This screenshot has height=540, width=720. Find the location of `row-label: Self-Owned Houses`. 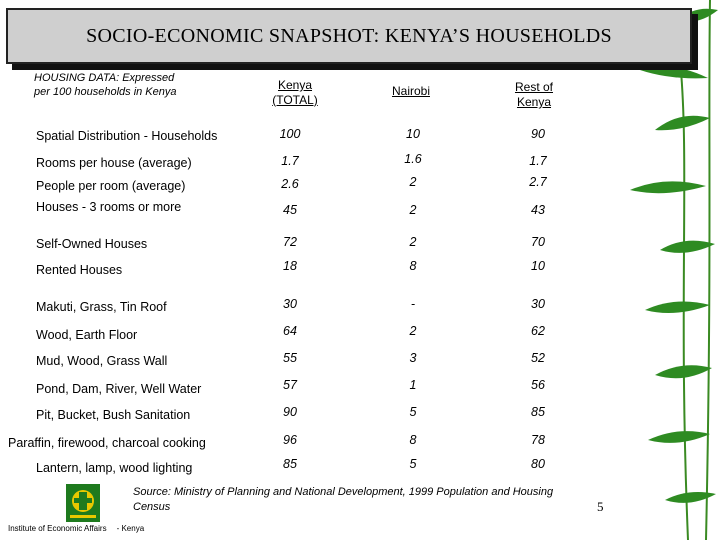

row-label: Self-Owned Houses is located at coordinates (92, 244).